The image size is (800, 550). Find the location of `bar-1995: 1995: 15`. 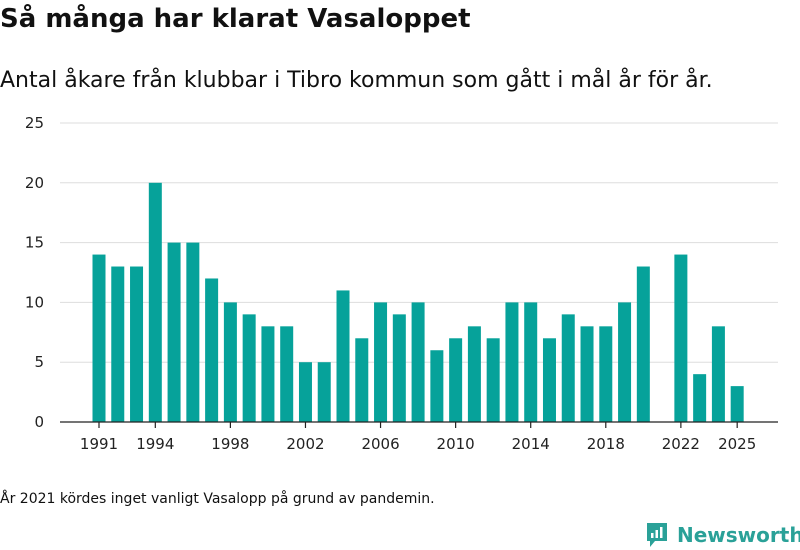

bar-1995: 1995: 15 is located at coordinates (174, 332).